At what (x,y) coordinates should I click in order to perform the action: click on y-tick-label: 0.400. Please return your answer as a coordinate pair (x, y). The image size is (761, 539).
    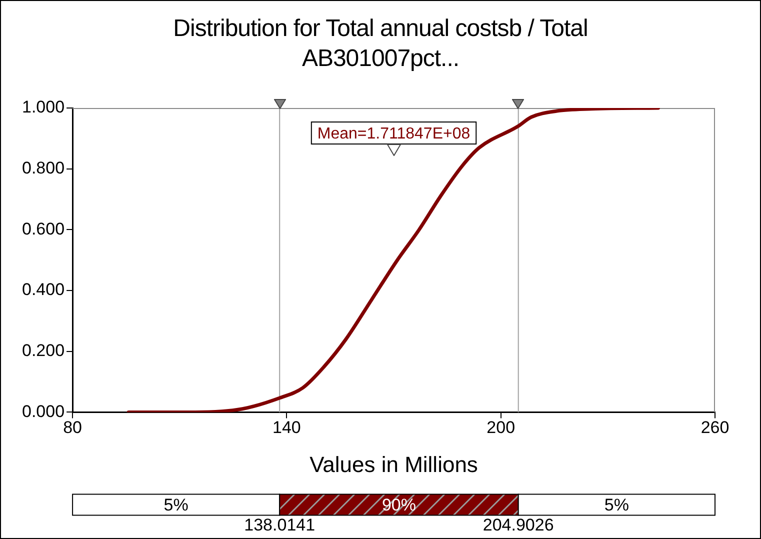
    Looking at the image, I should click on (43, 290).